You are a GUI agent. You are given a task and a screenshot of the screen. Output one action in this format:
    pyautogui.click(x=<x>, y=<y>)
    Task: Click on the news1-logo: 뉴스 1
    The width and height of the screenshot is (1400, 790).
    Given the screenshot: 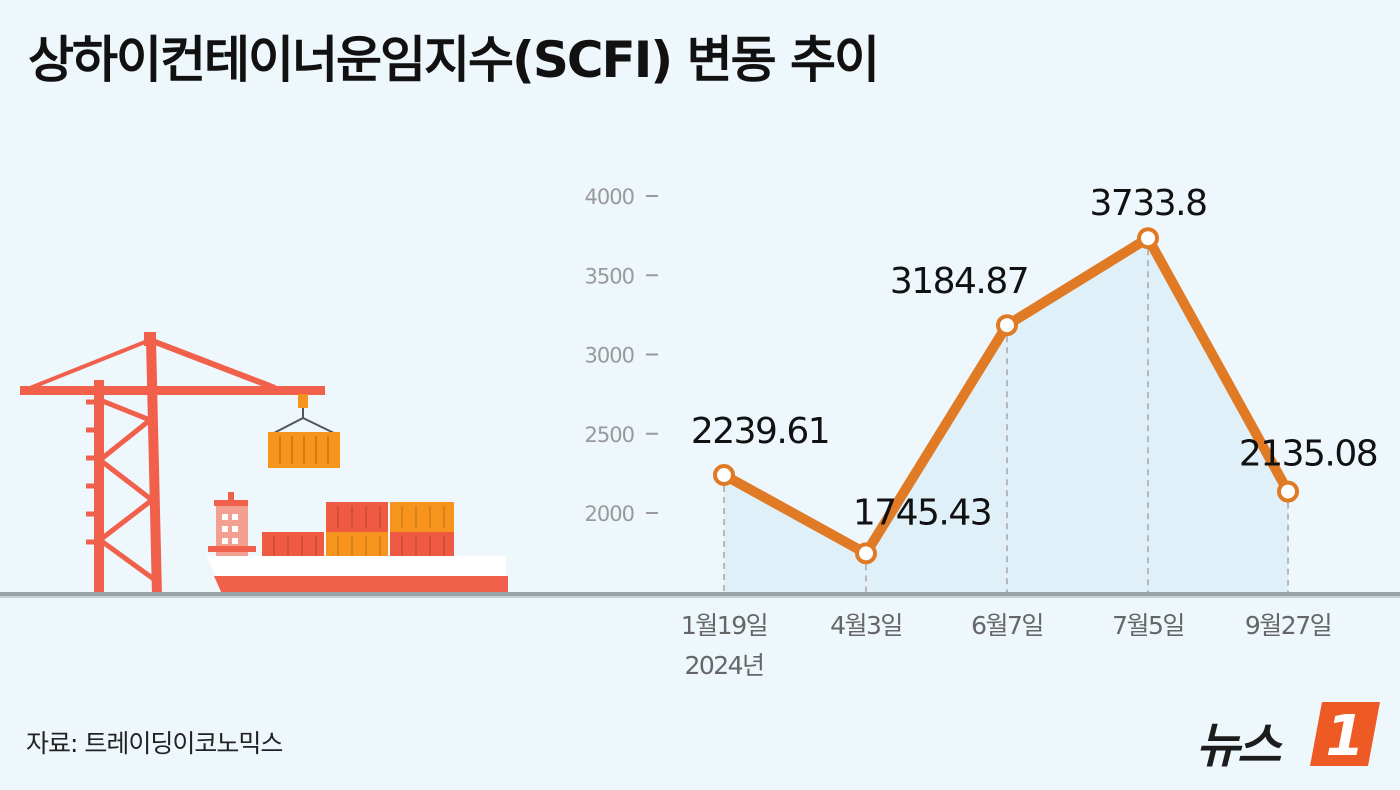 What is the action you would take?
    pyautogui.click(x=1291, y=737)
    